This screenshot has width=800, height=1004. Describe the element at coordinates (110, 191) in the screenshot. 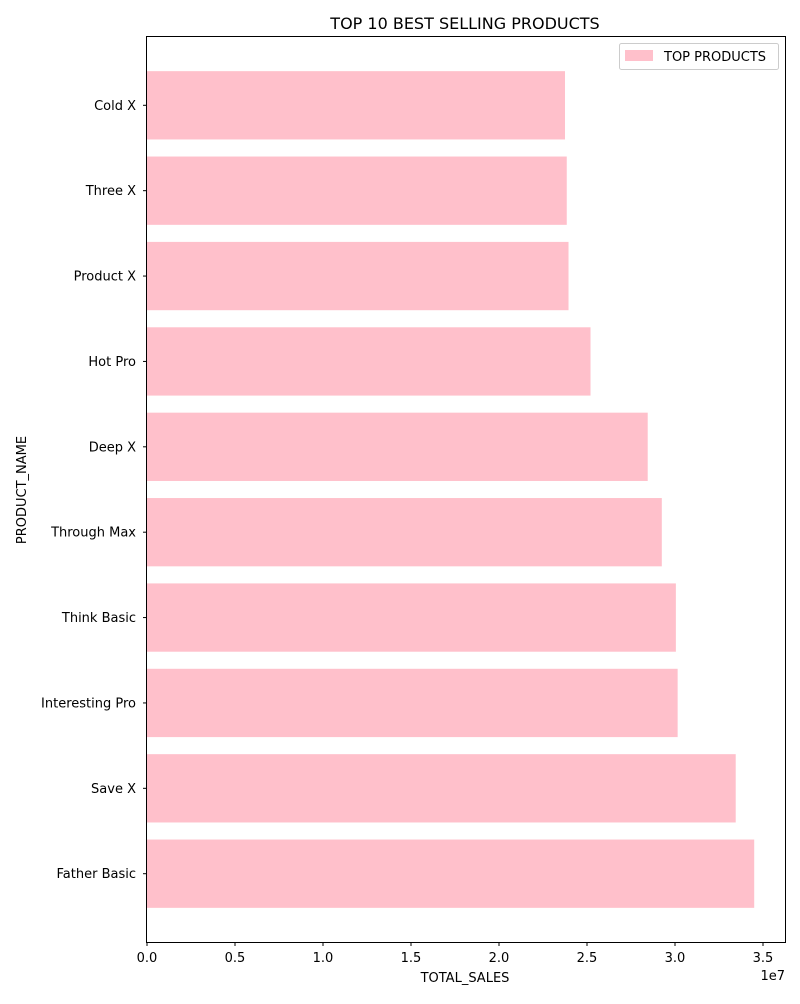

I see `y-tick-label: Three X` at that location.